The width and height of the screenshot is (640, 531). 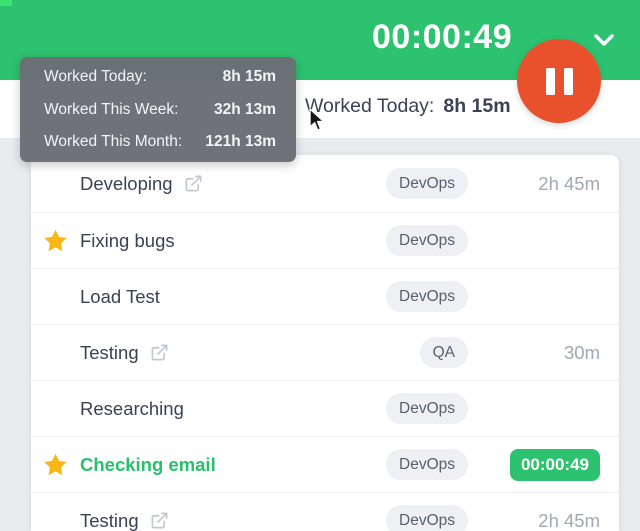 What do you see at coordinates (325, 465) in the screenshot?
I see `task-row: Checking email DevOps 00:00:49` at bounding box center [325, 465].